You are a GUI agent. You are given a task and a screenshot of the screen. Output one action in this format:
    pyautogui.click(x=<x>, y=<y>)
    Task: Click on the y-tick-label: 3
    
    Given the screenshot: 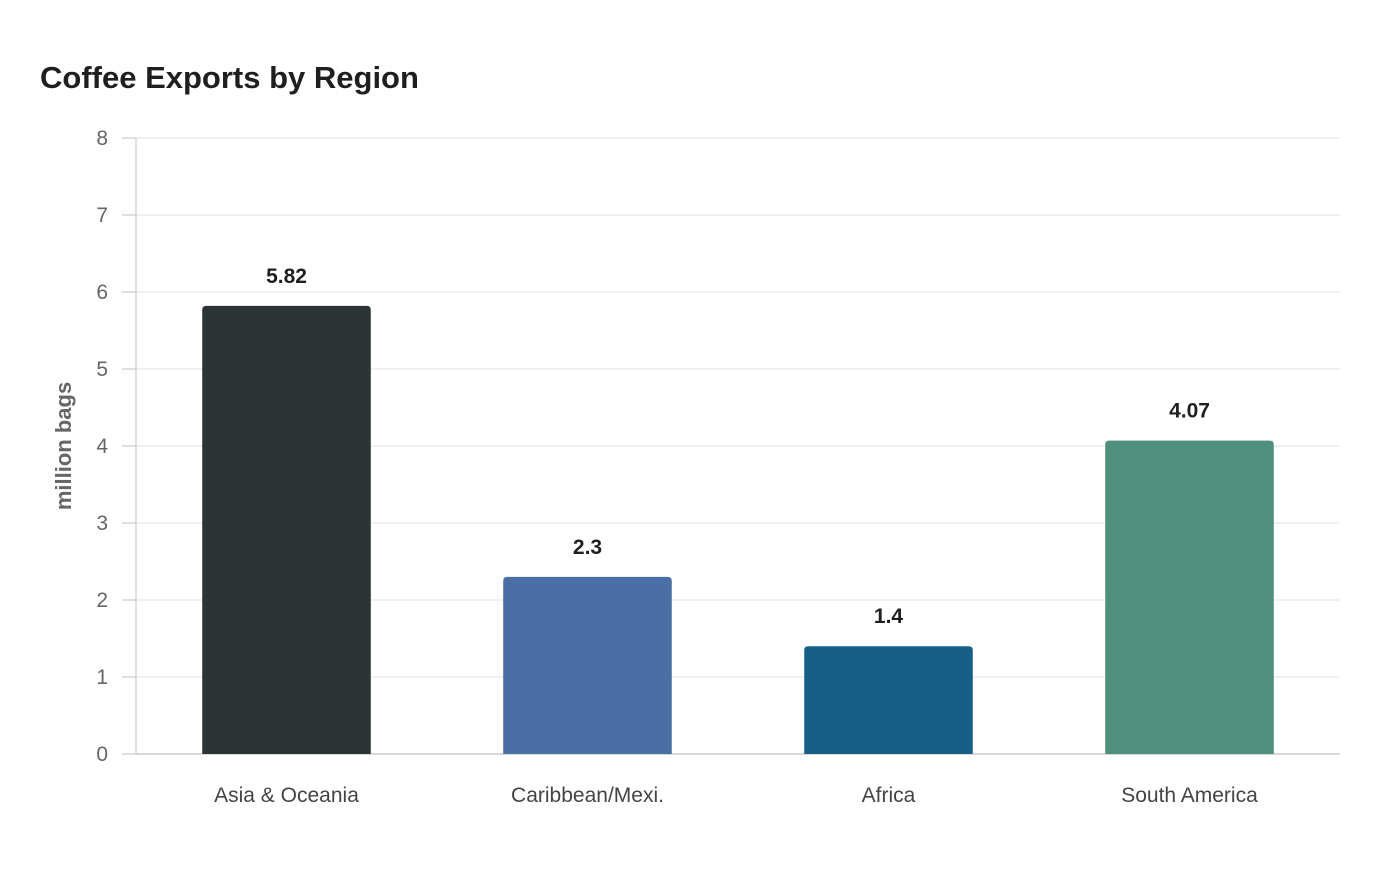 What is the action you would take?
    pyautogui.click(x=102, y=523)
    